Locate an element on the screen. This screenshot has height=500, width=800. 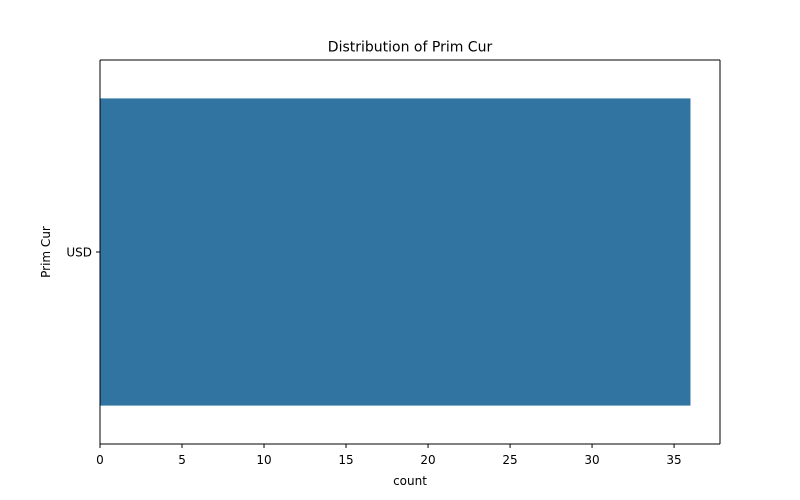
y-tick-label: USD is located at coordinates (79, 253).